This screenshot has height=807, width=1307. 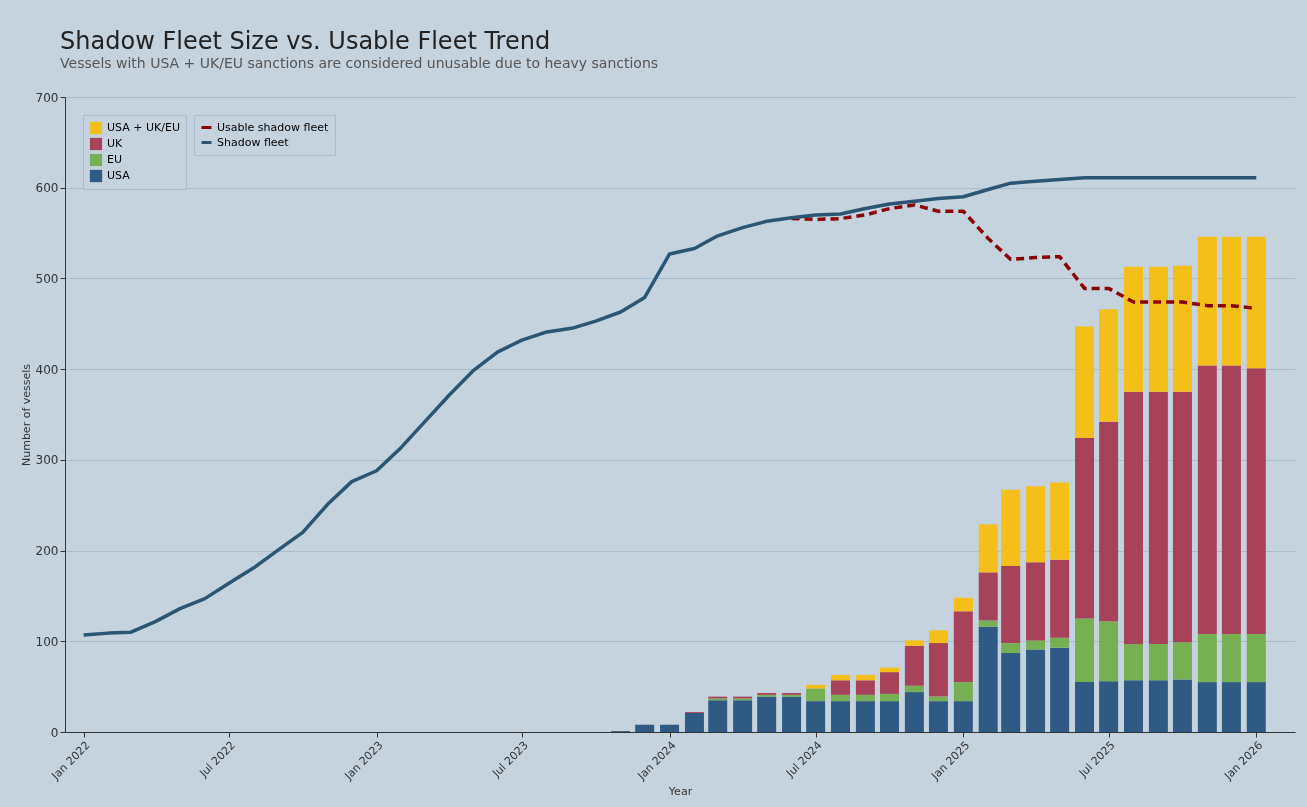 I want to click on legend-label: EU, so click(x=115, y=159).